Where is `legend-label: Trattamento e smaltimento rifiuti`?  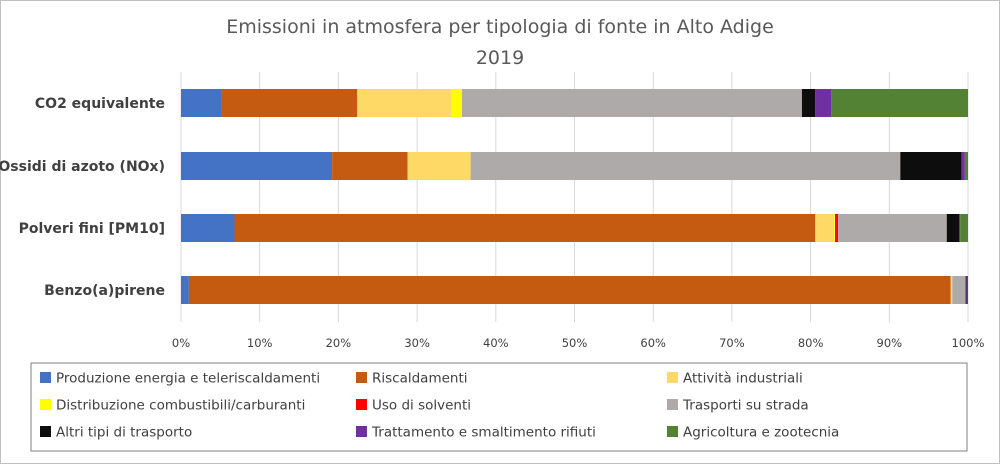 legend-label: Trattamento e smaltimento rifiuti is located at coordinates (483, 433).